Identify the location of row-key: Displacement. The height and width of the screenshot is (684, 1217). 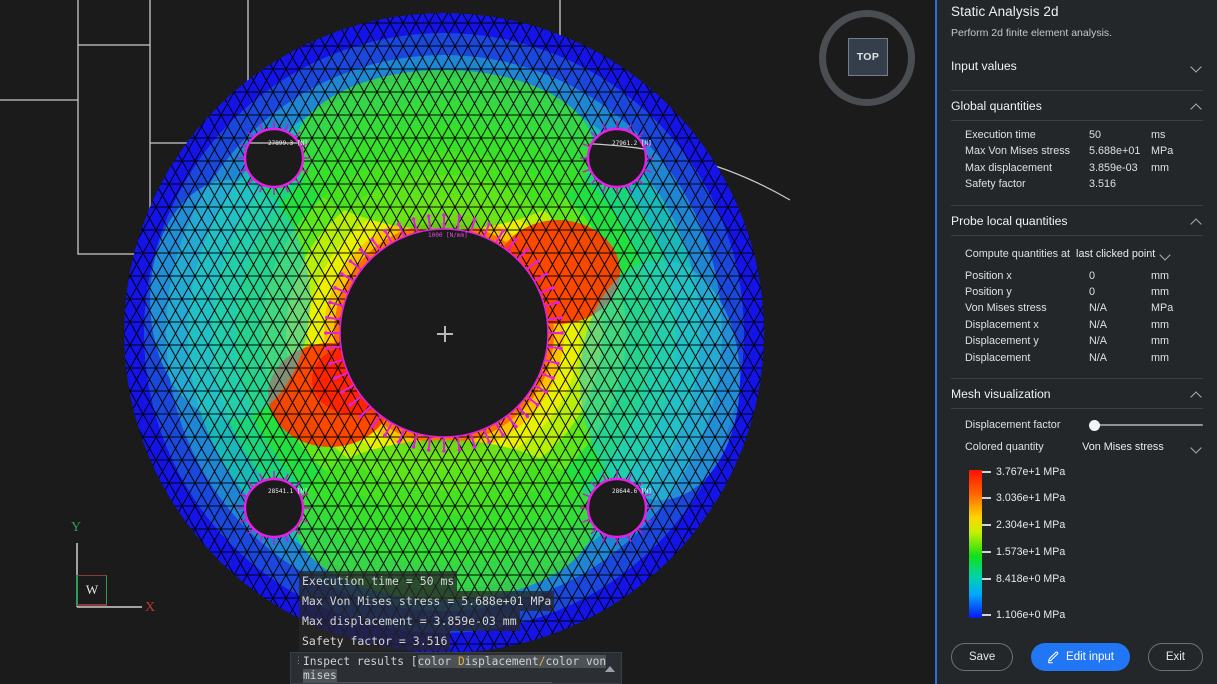
(998, 357).